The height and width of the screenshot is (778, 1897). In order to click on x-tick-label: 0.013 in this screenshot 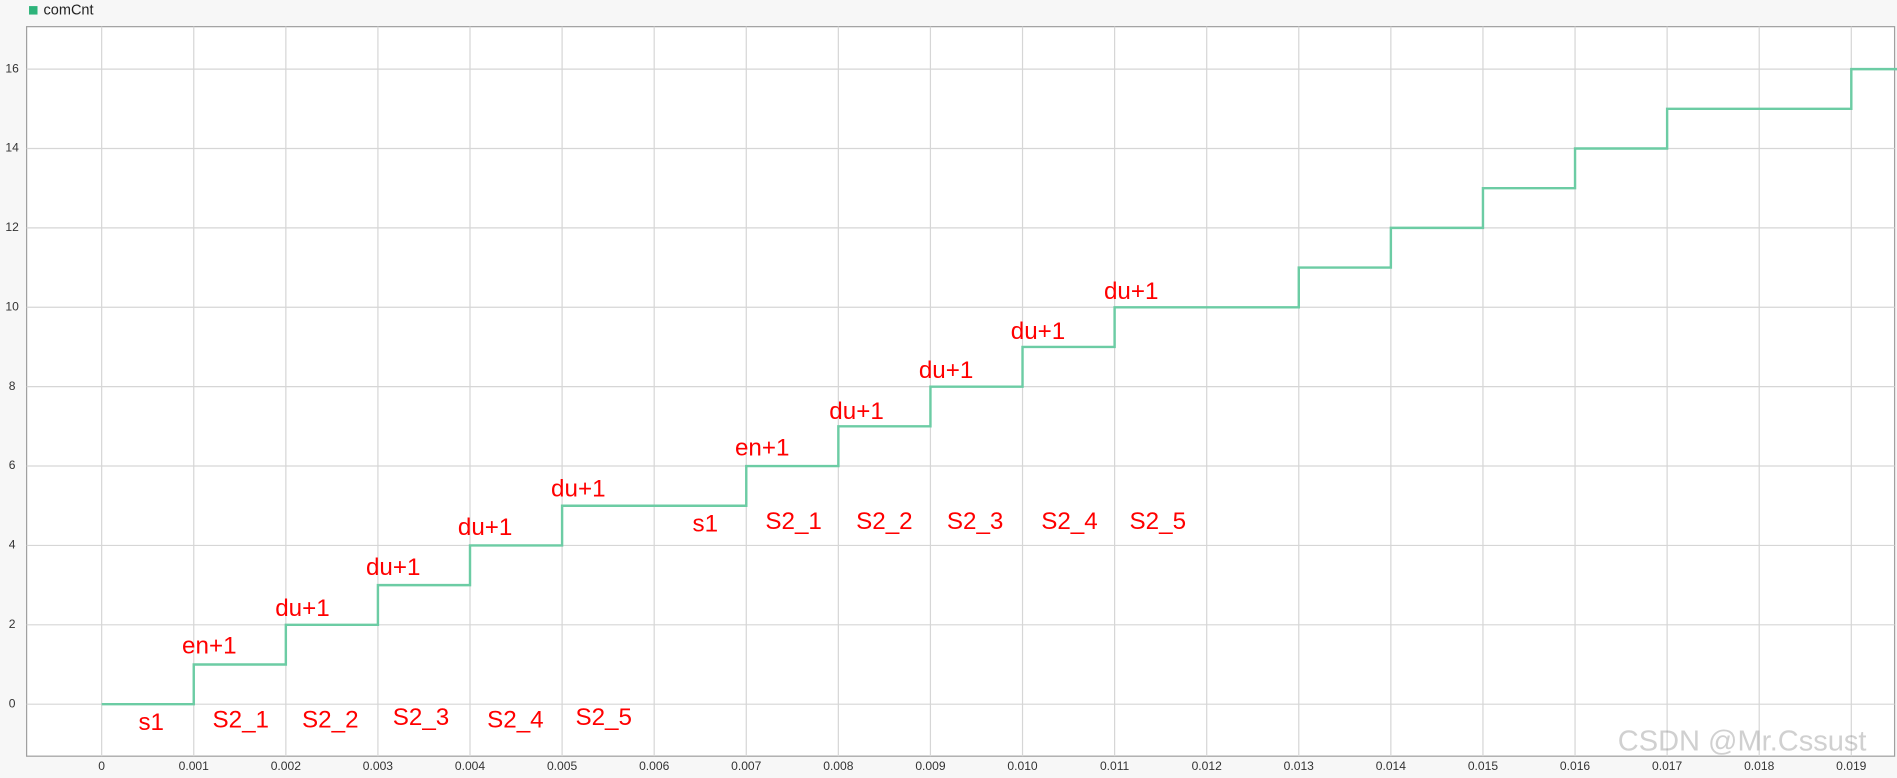, I will do `click(1299, 766)`.